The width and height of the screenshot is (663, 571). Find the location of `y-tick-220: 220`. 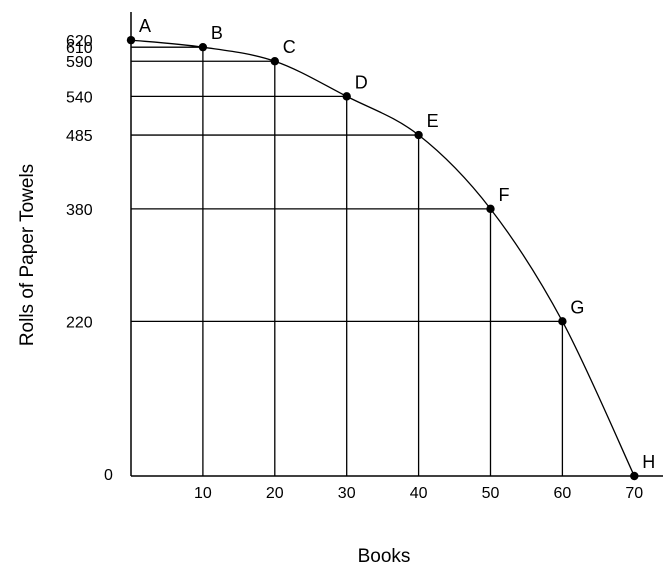

y-tick-220: 220 is located at coordinates (79, 322).